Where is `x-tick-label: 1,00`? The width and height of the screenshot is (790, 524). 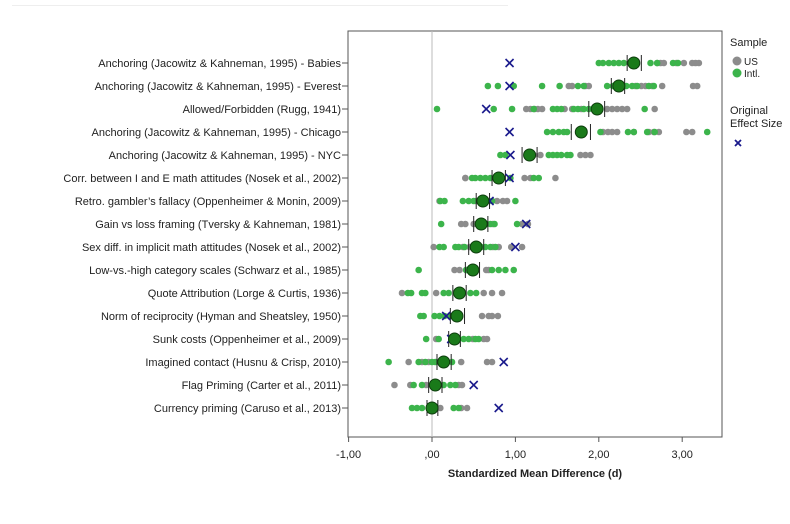 x-tick-label: 1,00 is located at coordinates (515, 455).